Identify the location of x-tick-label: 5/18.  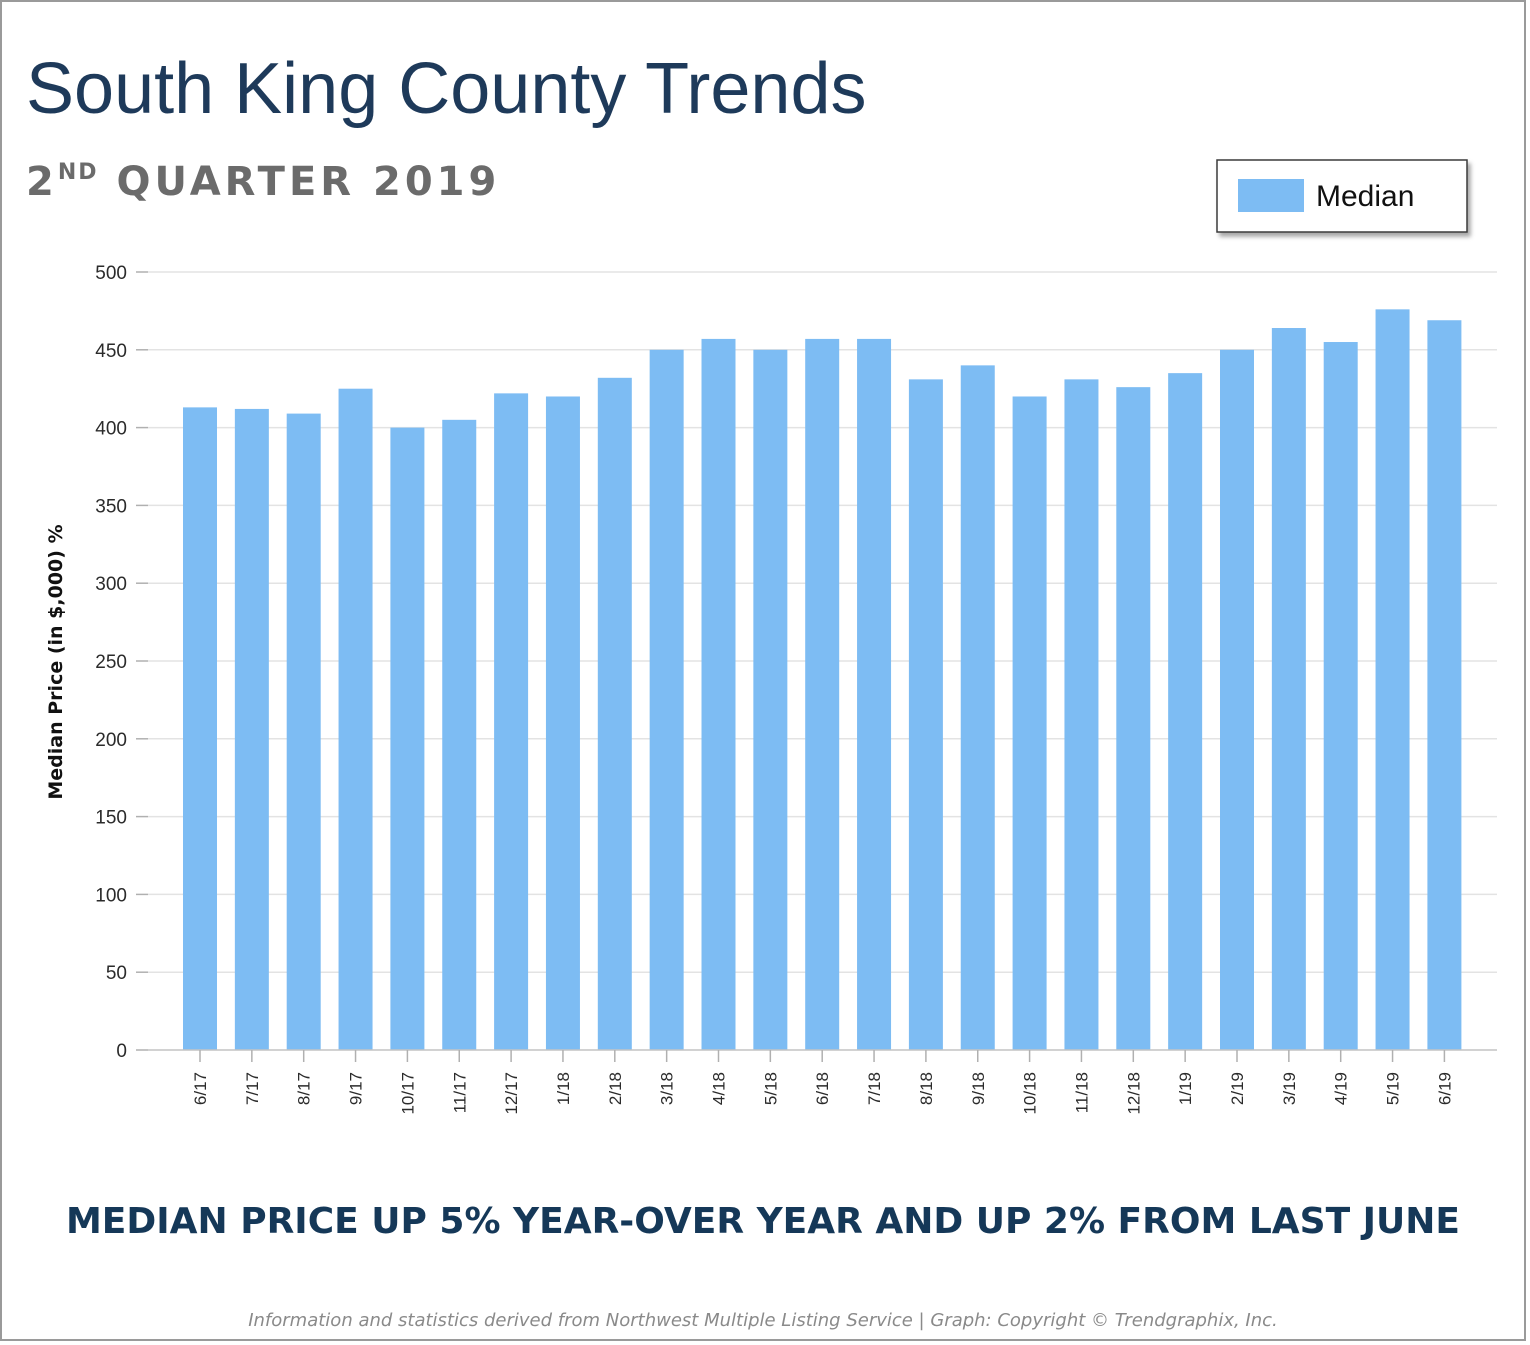
(770, 1088).